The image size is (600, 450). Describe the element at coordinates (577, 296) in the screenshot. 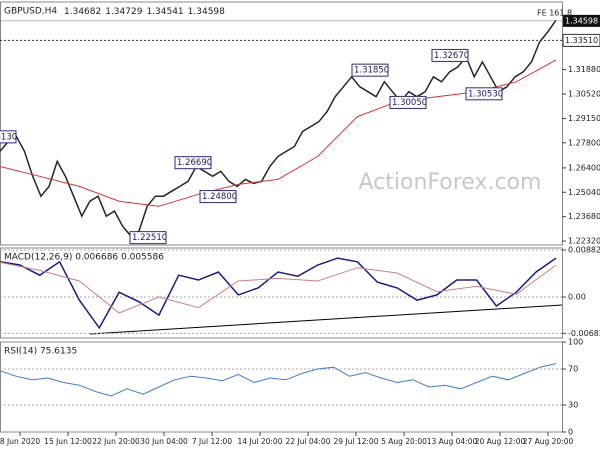

I see `y-tick-label: 0.00` at that location.